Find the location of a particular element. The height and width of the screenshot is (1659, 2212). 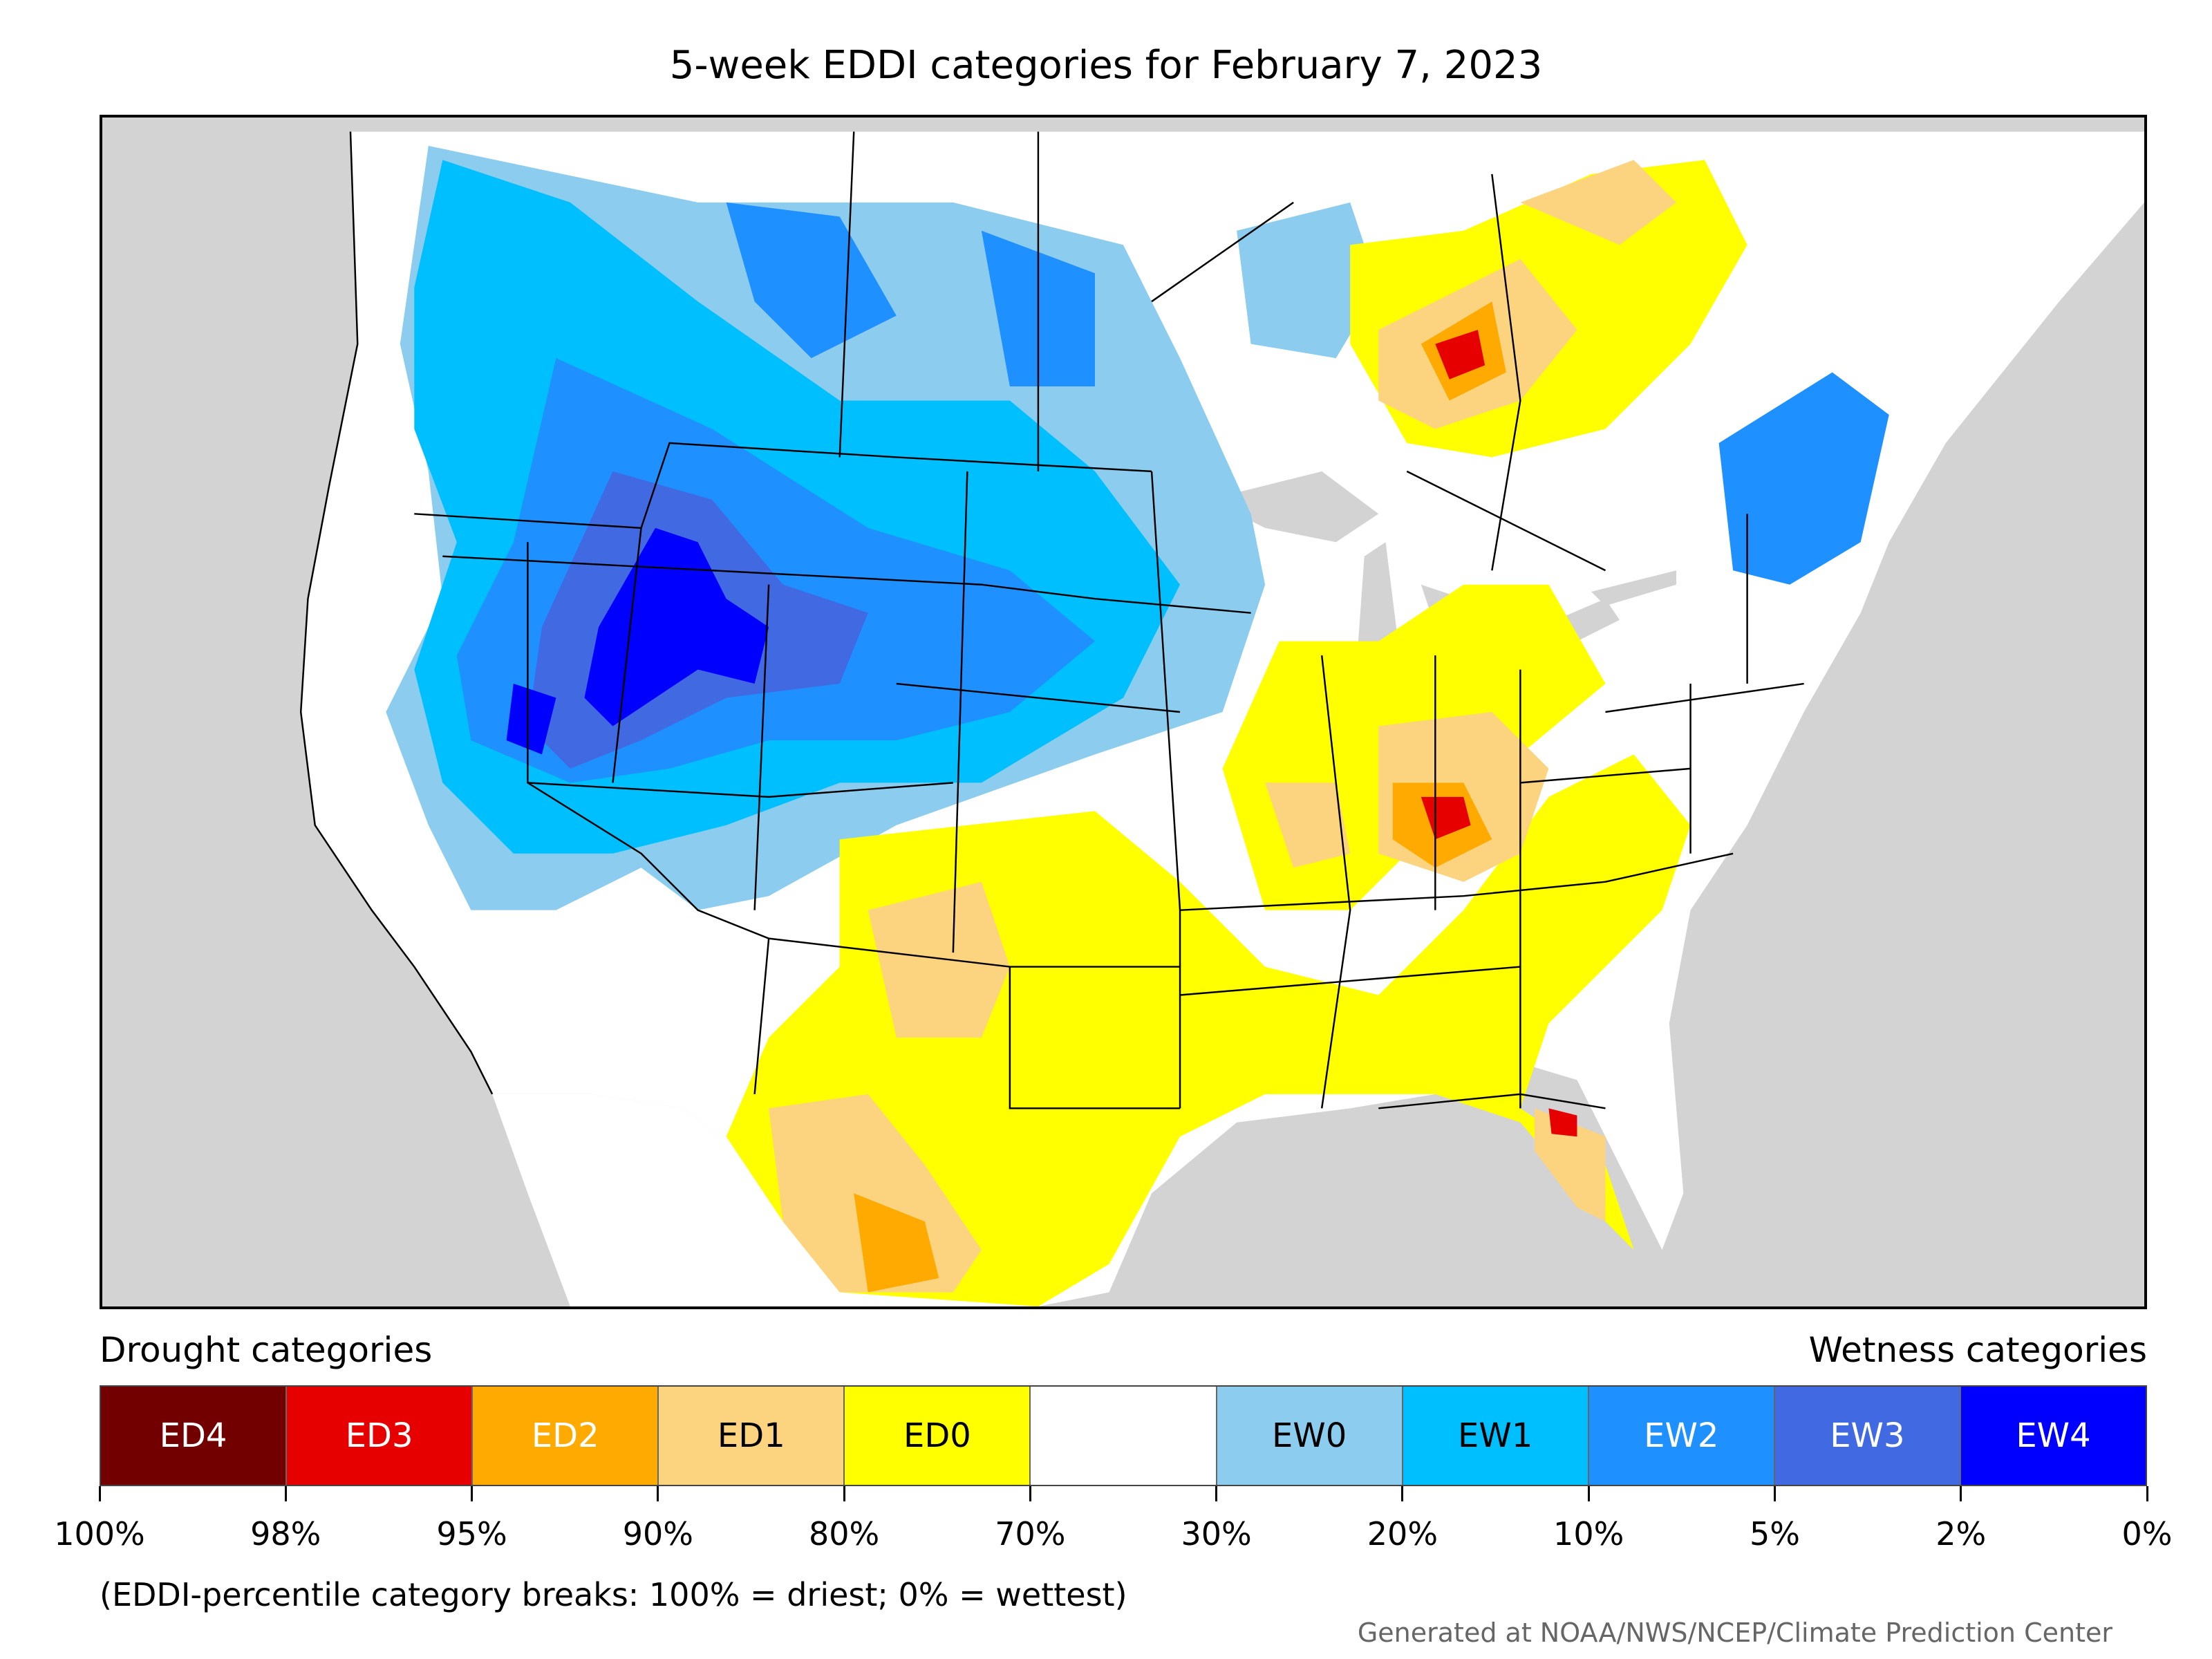

great-lakes is located at coordinates (1442, 591).